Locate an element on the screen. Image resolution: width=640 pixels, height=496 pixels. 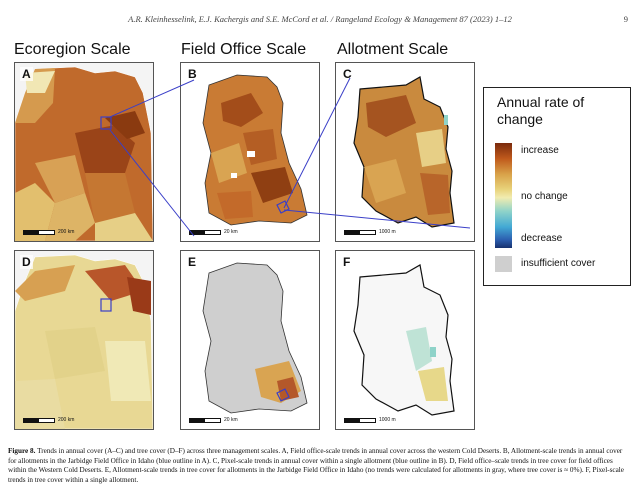
legend-color-ramp is located at coordinates (503, 195).